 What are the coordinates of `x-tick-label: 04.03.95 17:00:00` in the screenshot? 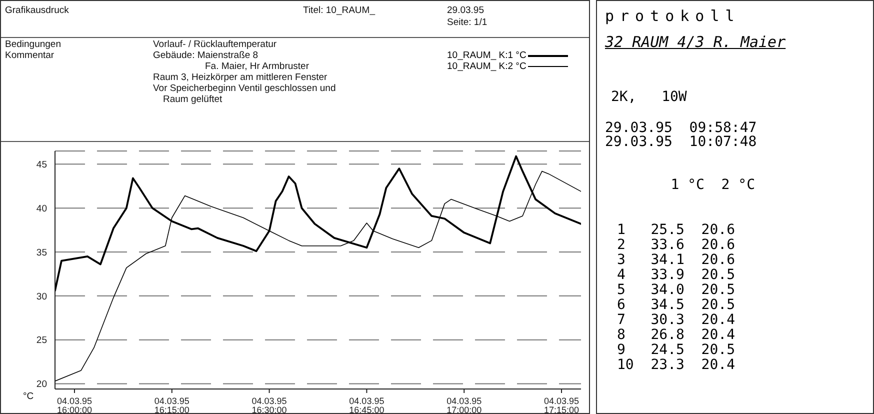 It's located at (464, 405).